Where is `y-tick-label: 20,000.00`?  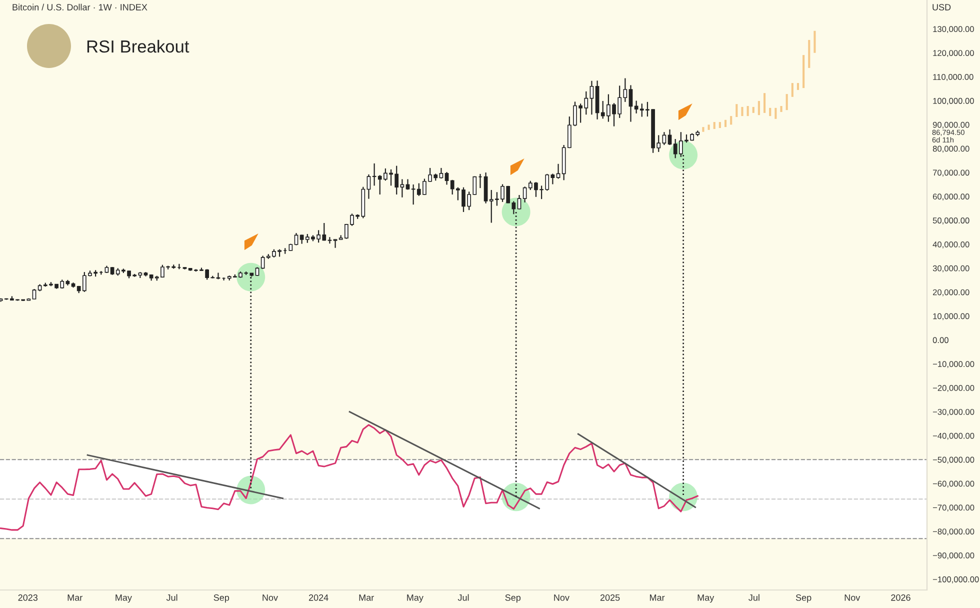 y-tick-label: 20,000.00 is located at coordinates (951, 292).